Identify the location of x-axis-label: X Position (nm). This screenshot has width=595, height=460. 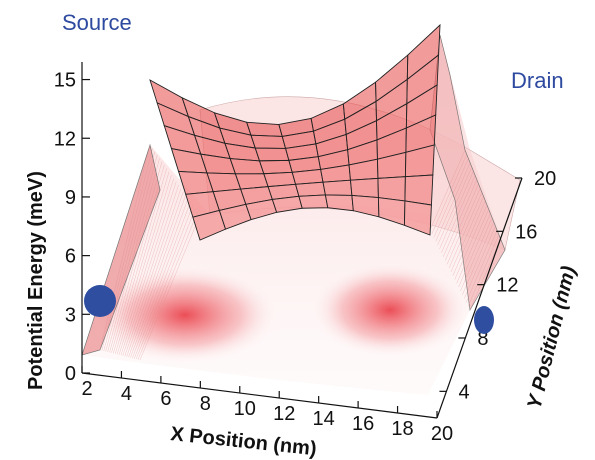
(243, 441).